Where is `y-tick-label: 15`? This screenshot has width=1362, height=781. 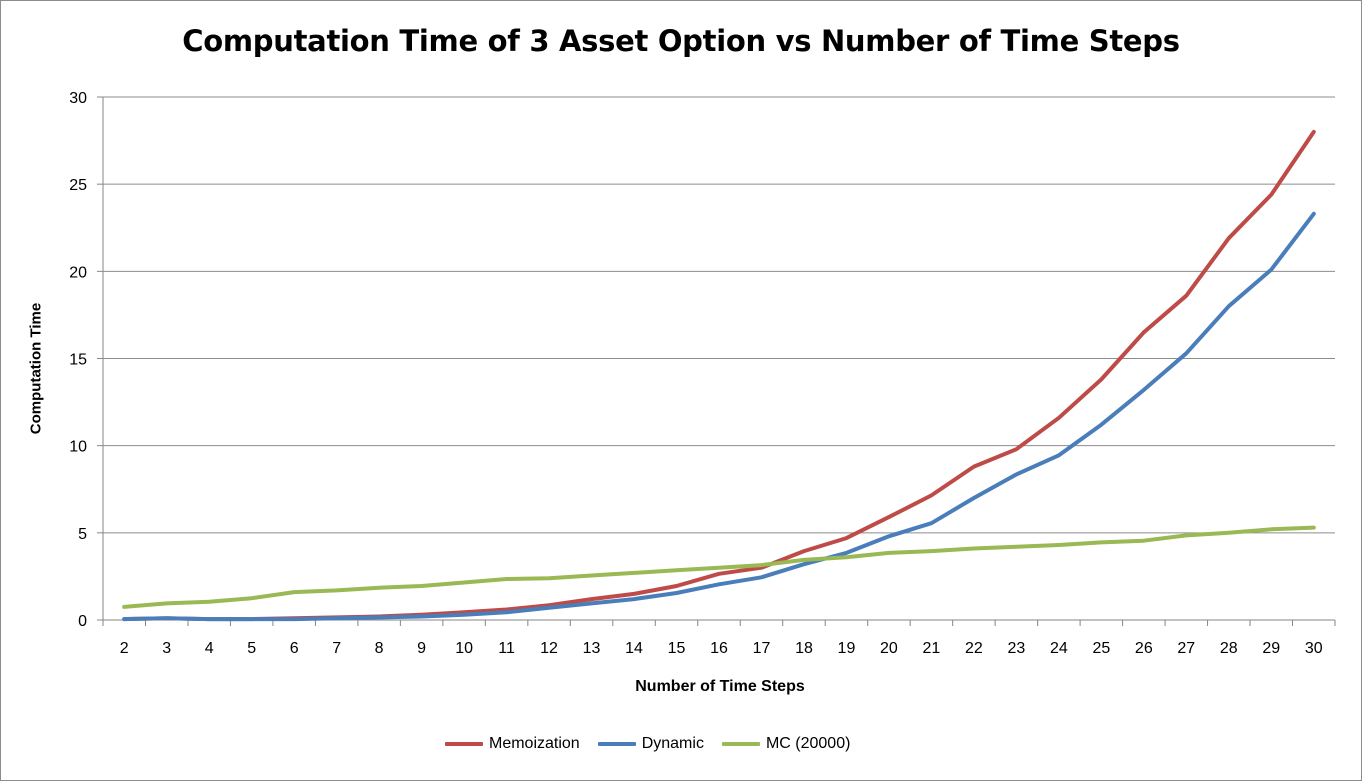 y-tick-label: 15 is located at coordinates (78, 360).